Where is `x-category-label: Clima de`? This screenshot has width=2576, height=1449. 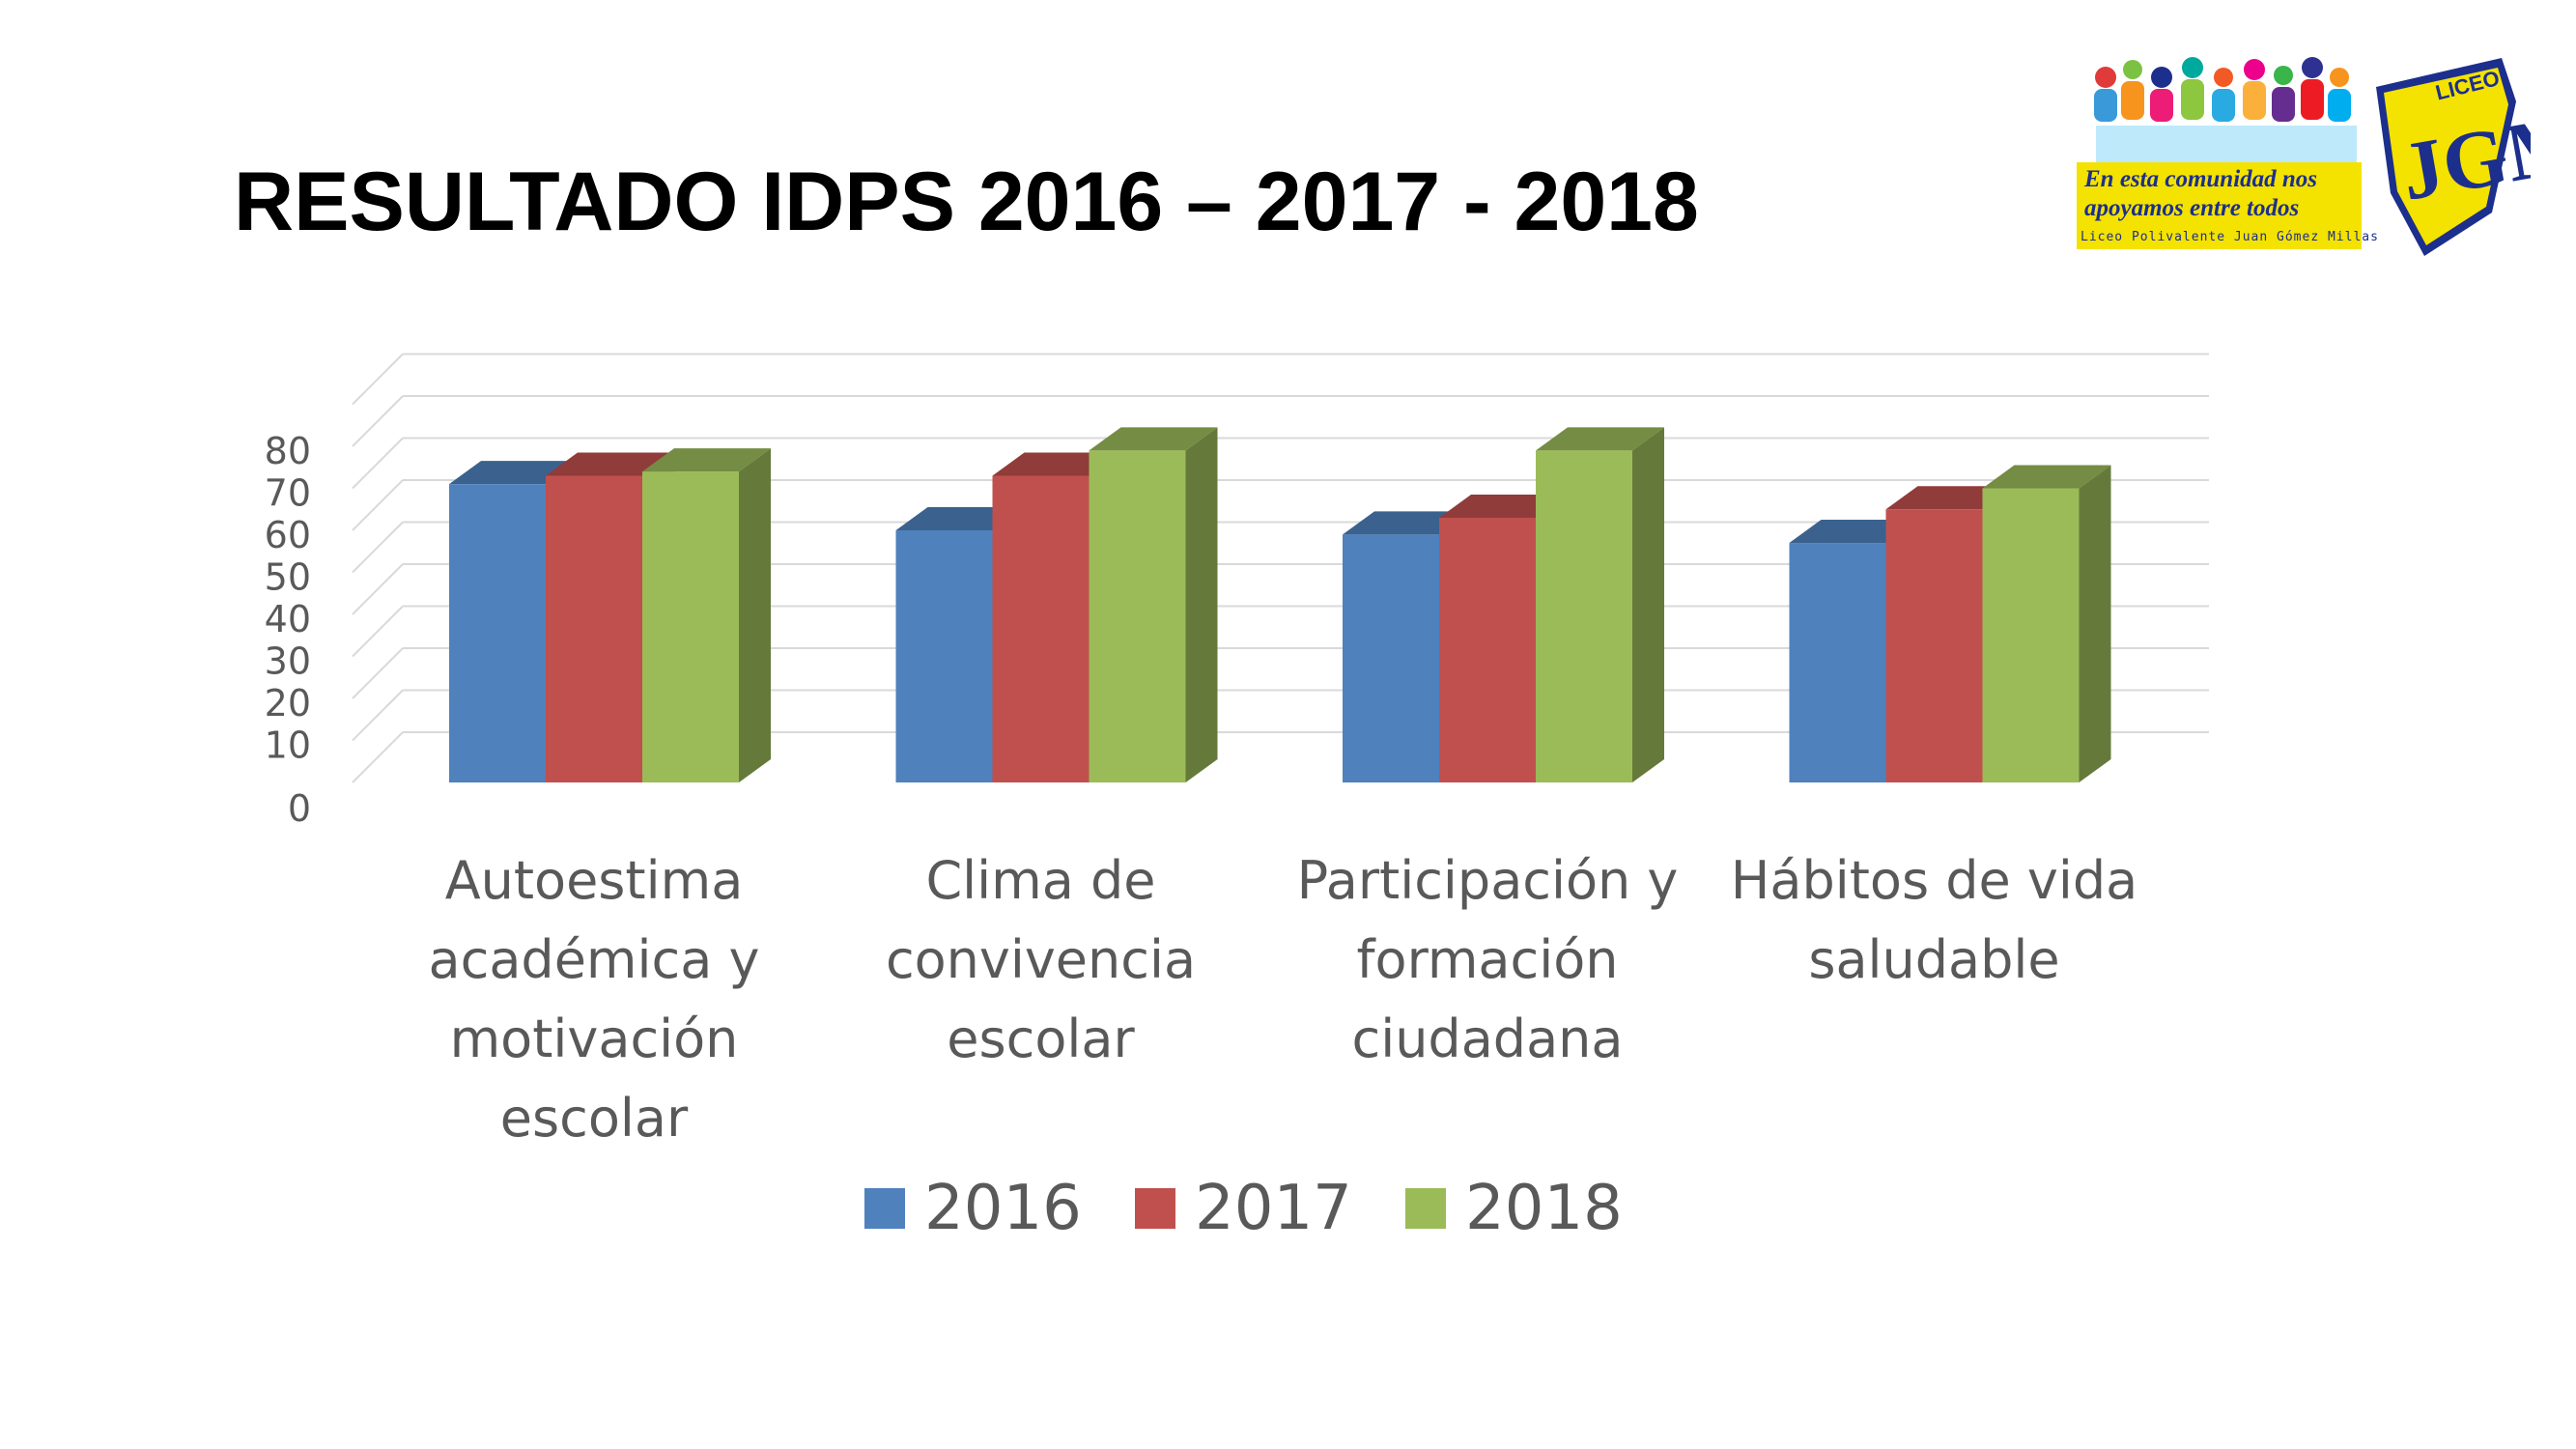
x-category-label: Clima de is located at coordinates (1040, 880).